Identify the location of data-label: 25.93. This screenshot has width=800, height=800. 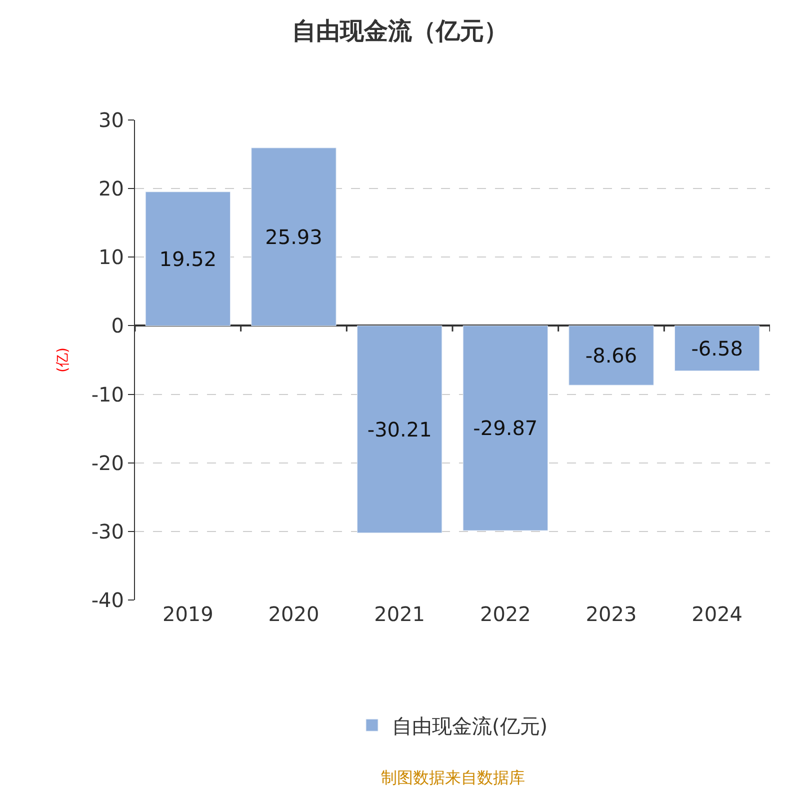
(293, 236).